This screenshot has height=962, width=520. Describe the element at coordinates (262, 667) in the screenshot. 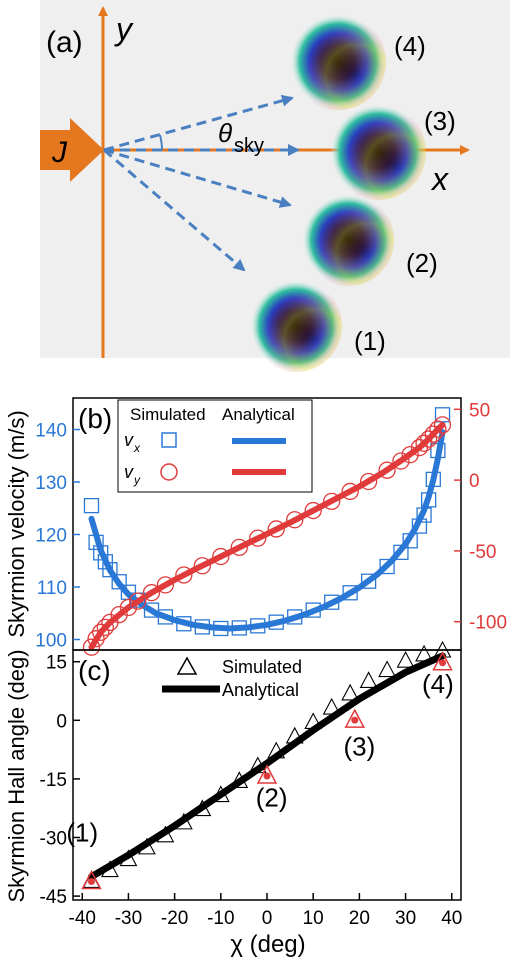

I see `legend-simulated-label: Simulated` at that location.